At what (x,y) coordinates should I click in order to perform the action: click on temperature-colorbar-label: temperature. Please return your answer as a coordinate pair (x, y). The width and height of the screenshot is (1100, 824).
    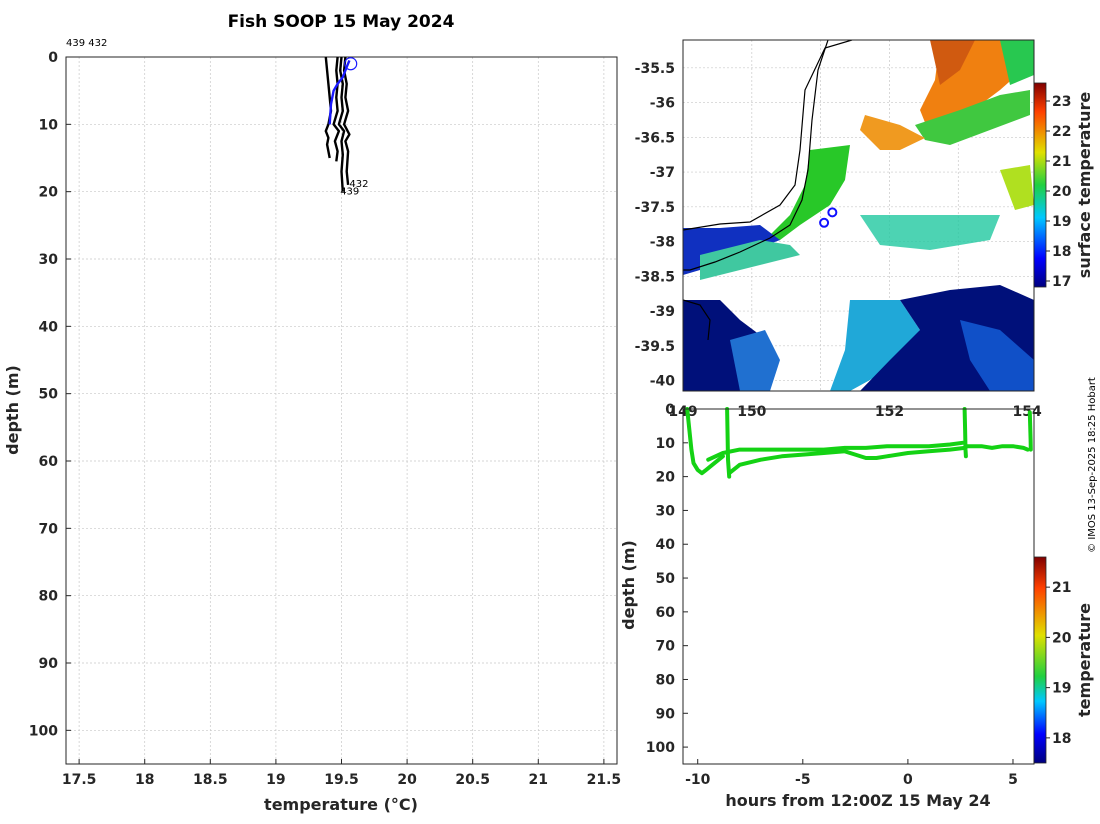
    Looking at the image, I should click on (1084, 660).